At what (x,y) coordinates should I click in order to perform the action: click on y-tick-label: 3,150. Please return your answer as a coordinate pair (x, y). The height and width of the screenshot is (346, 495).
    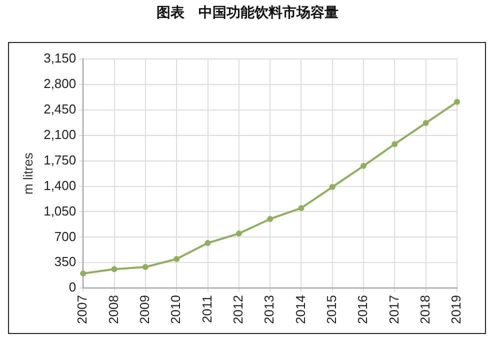
    Looking at the image, I should click on (60, 58).